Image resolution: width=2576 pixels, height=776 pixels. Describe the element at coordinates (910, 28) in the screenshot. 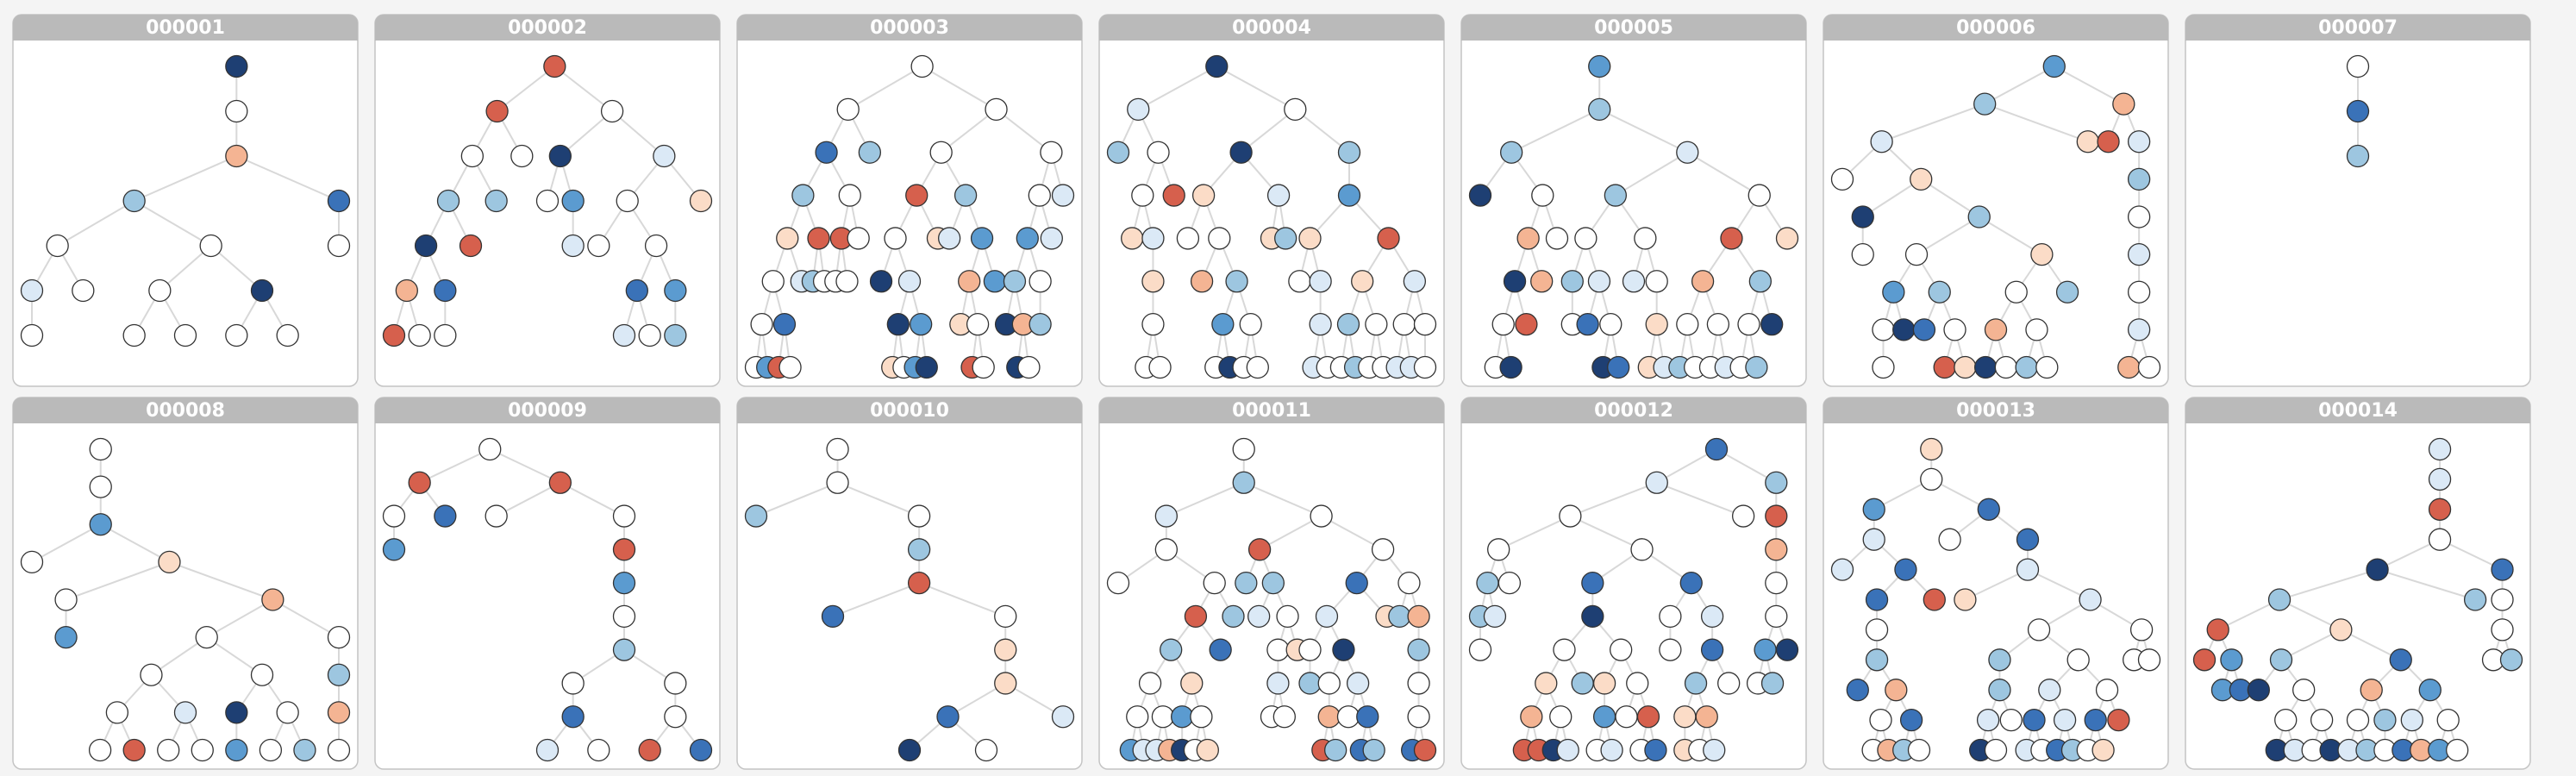

I see `panel-title: 000003` at that location.